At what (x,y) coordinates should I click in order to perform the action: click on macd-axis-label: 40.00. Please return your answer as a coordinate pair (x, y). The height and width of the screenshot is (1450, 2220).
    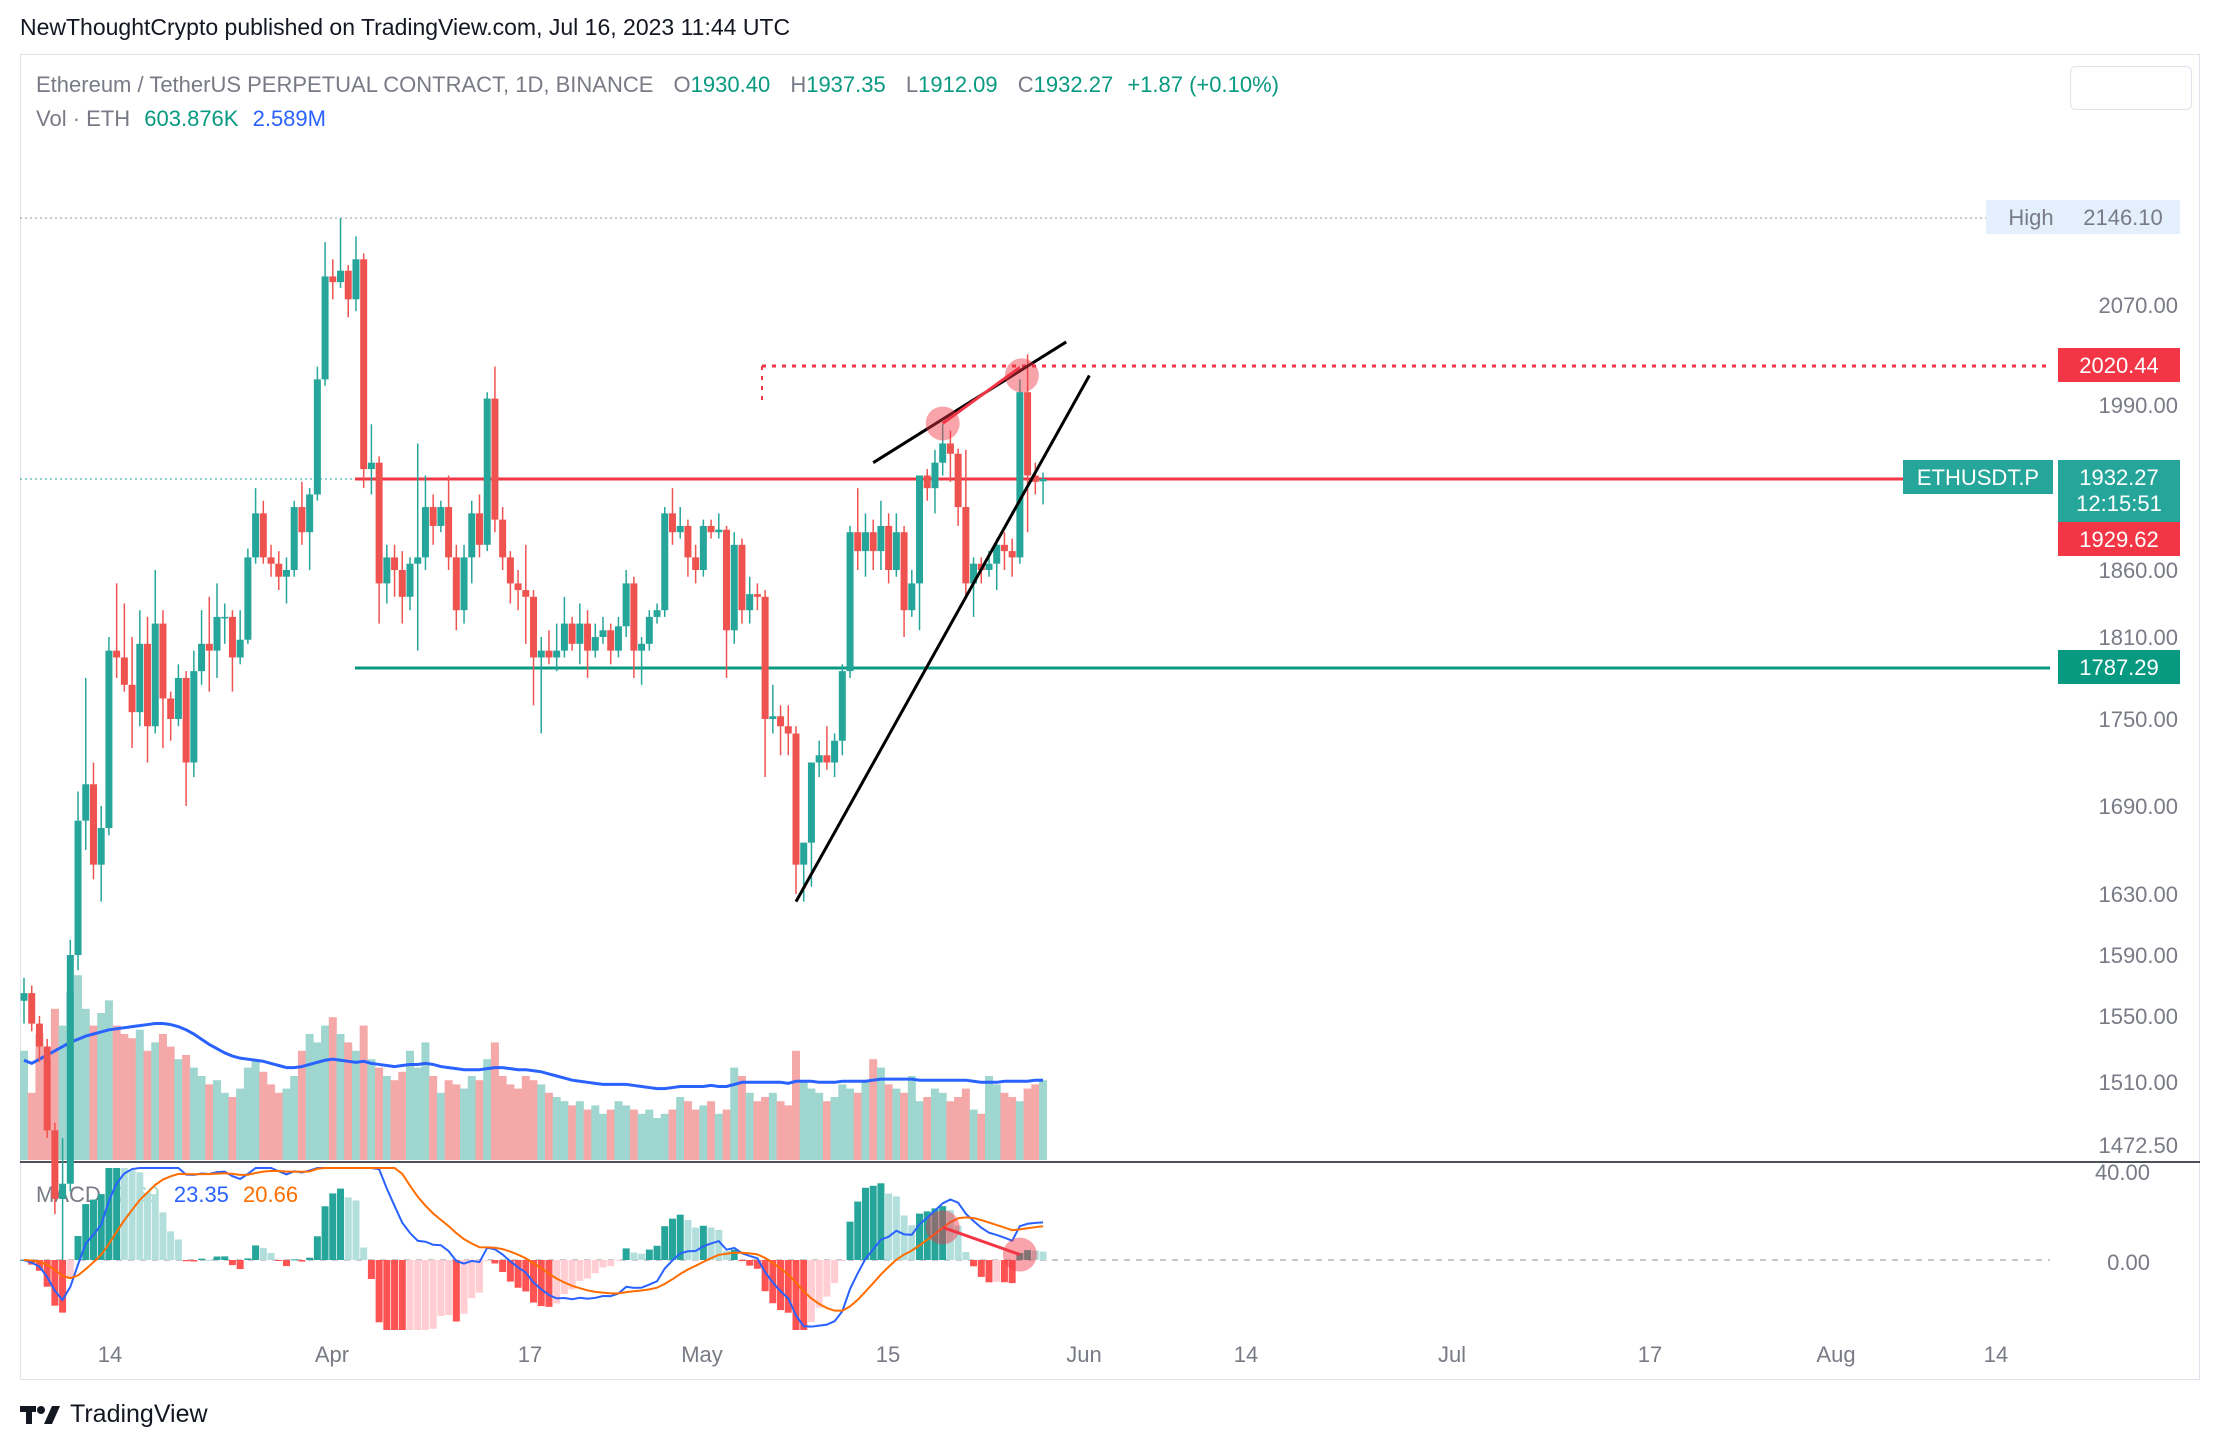
    Looking at the image, I should click on (2122, 1172).